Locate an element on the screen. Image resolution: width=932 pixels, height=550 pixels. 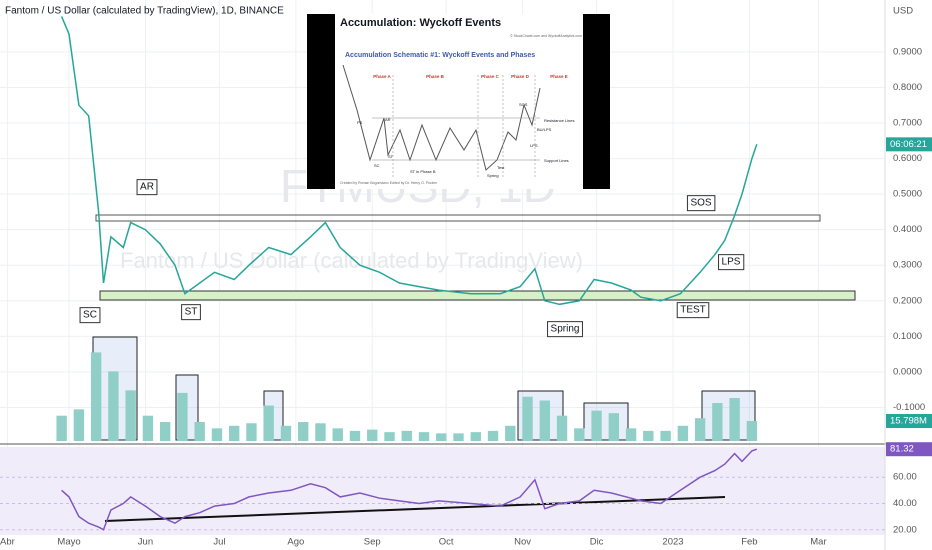
y-tick-label: 0.7000 is located at coordinates (907, 123).